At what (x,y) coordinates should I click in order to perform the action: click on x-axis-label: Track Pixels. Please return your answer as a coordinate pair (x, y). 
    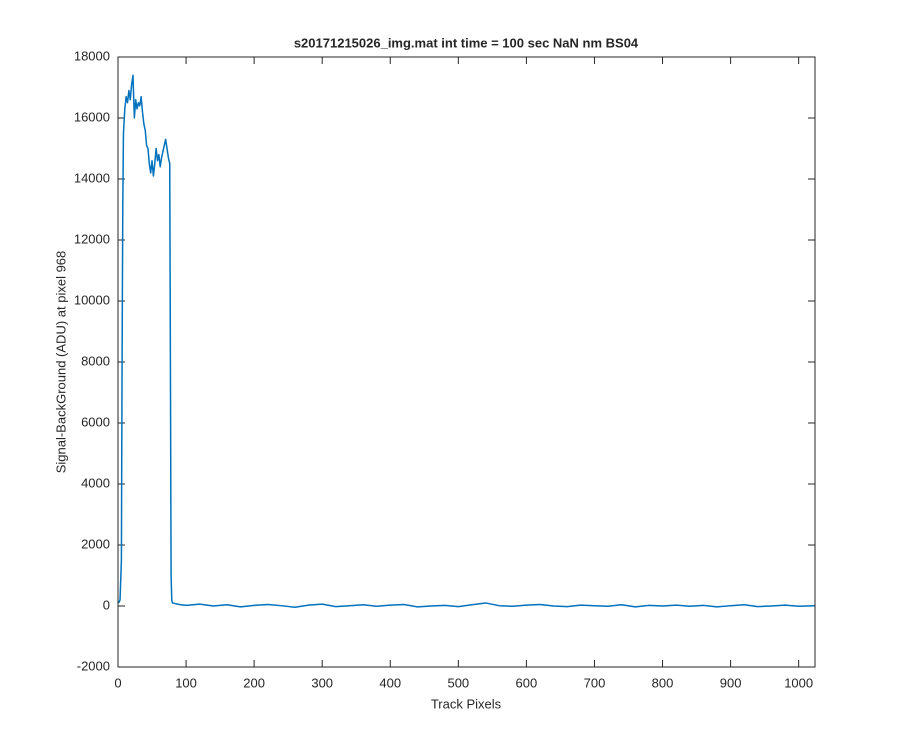
    Looking at the image, I should click on (466, 703).